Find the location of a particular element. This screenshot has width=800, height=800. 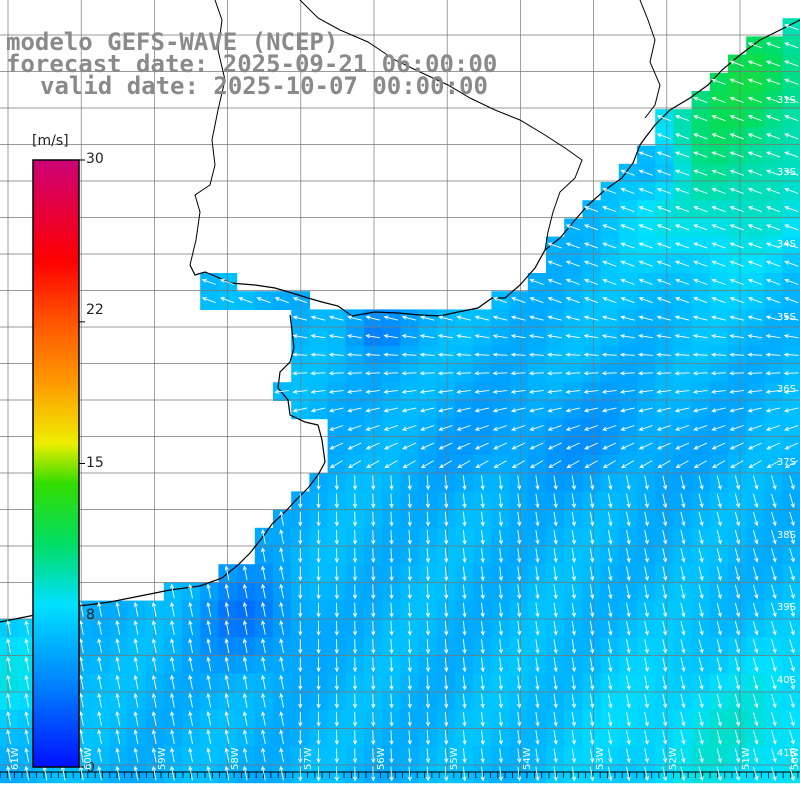

wind-cell is located at coordinates (791, 537).